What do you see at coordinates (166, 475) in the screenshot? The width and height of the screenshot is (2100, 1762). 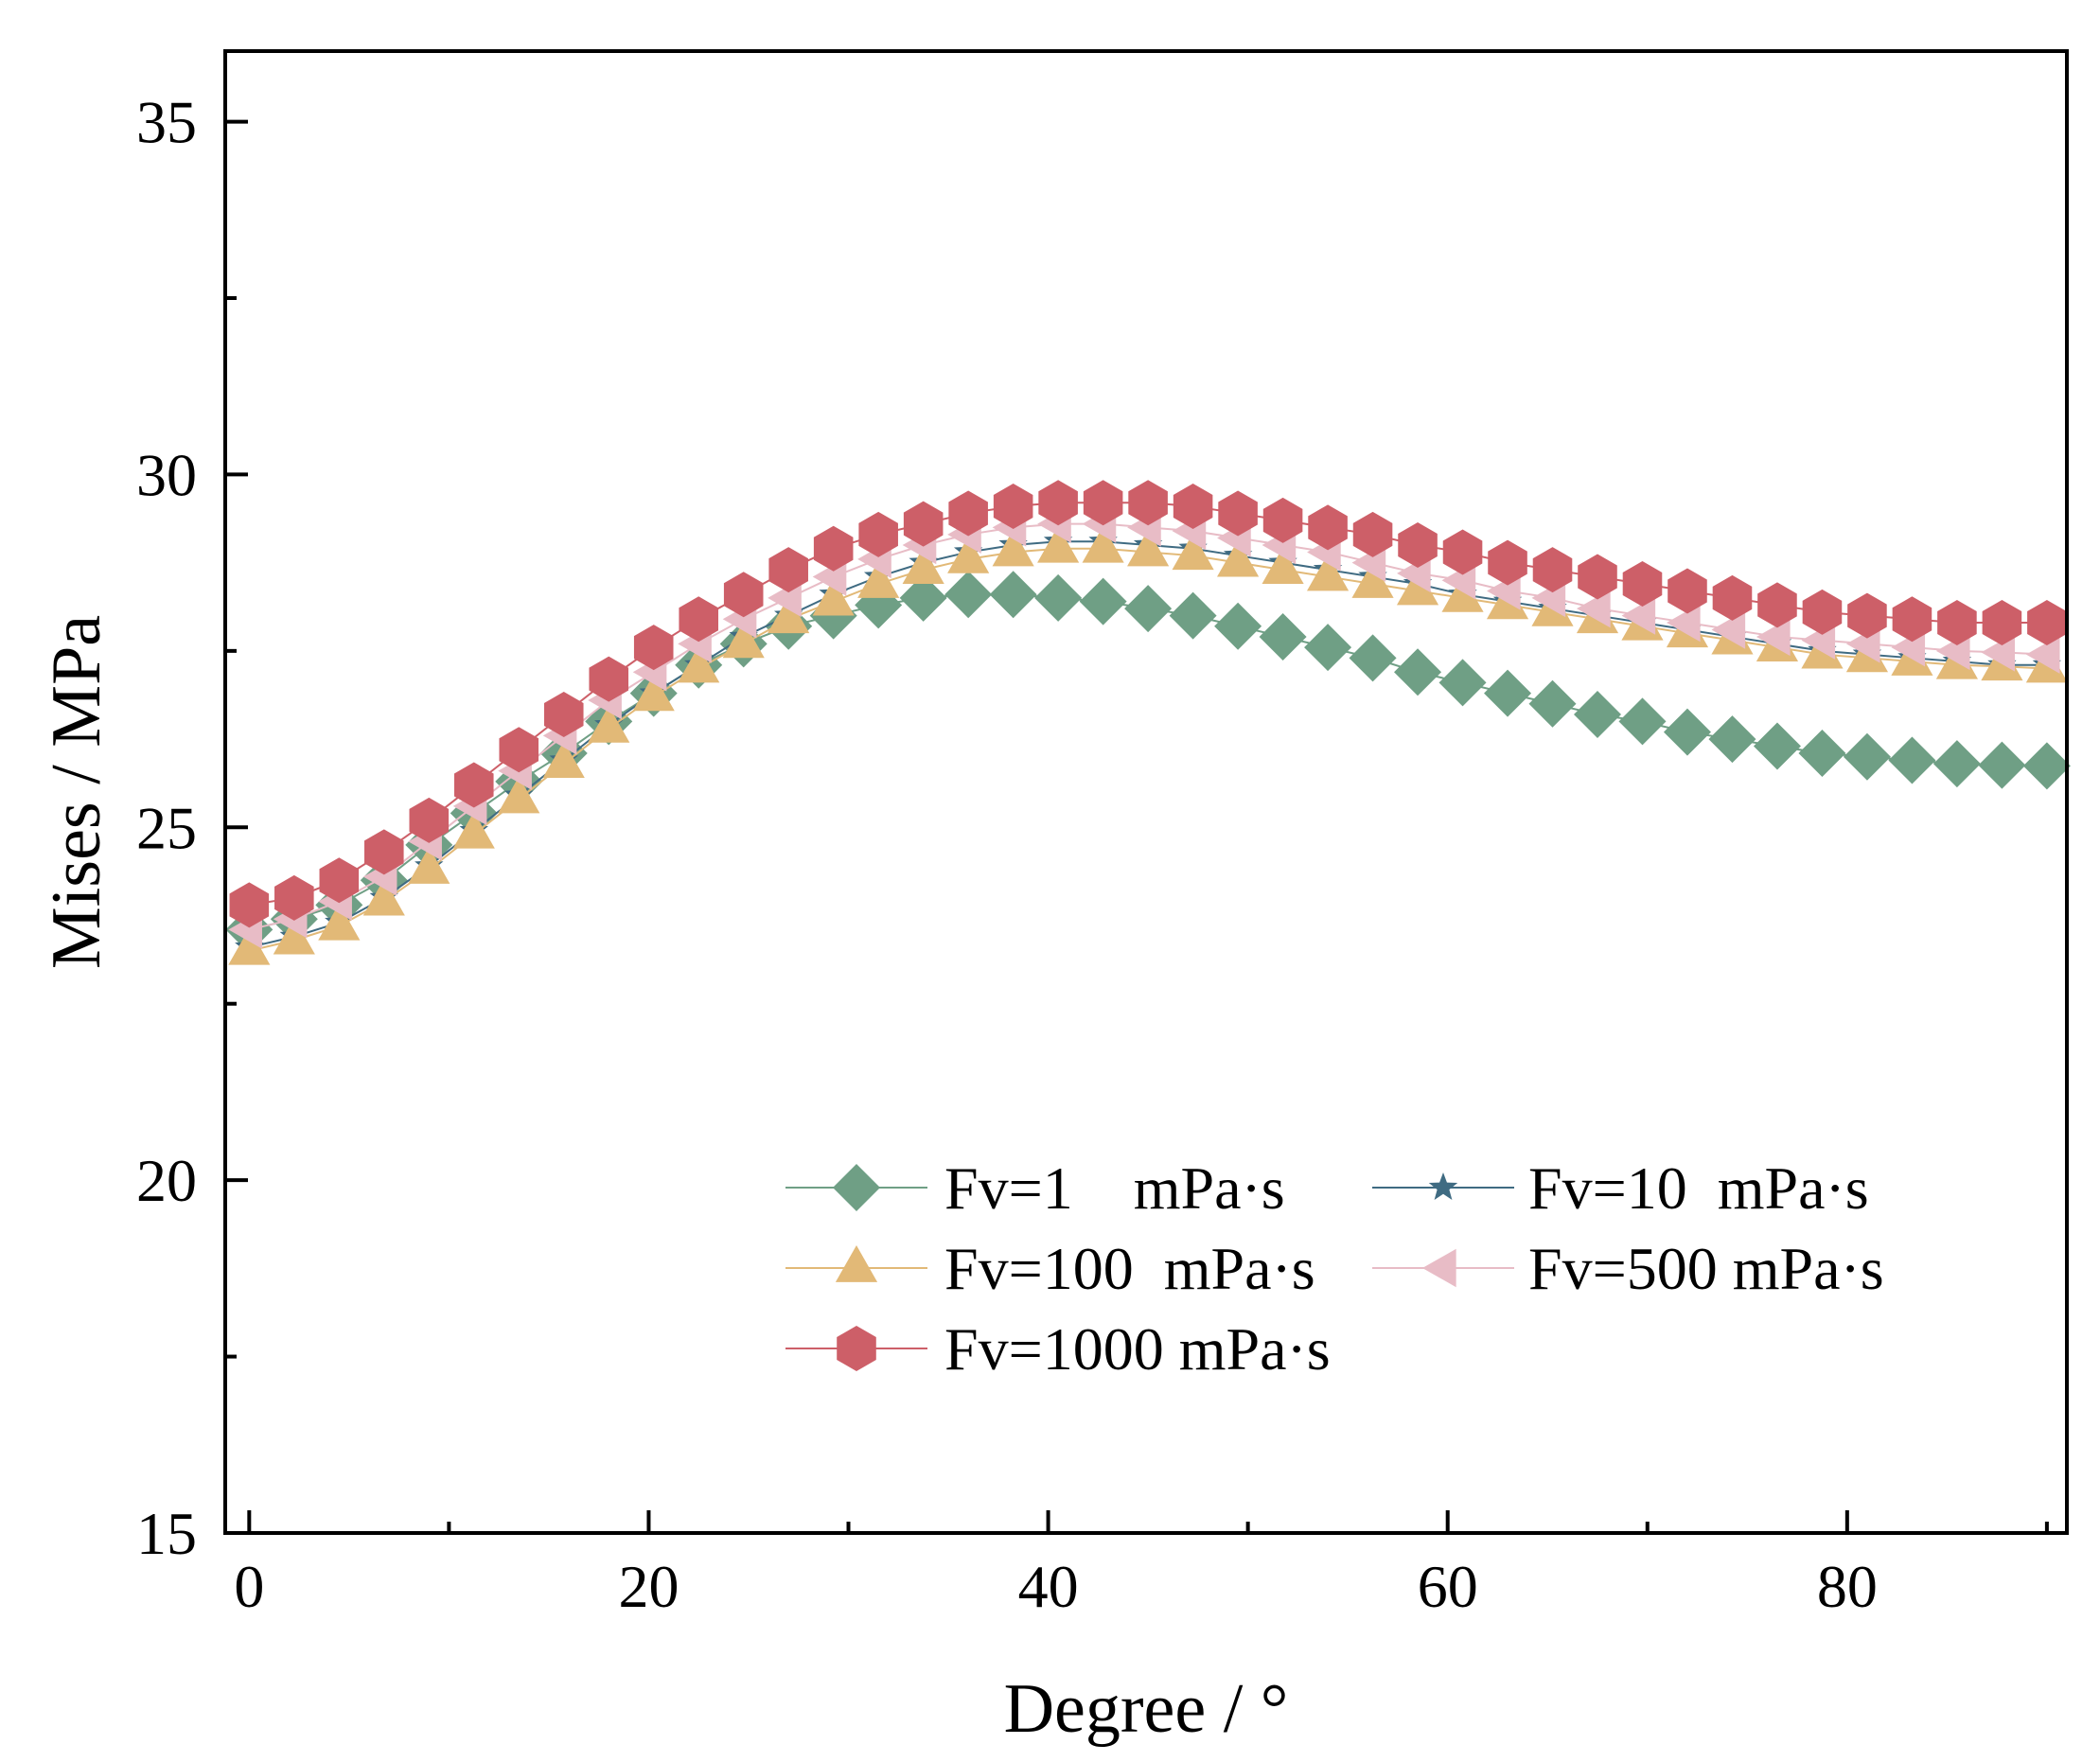 I see `y-tick-label: 30` at bounding box center [166, 475].